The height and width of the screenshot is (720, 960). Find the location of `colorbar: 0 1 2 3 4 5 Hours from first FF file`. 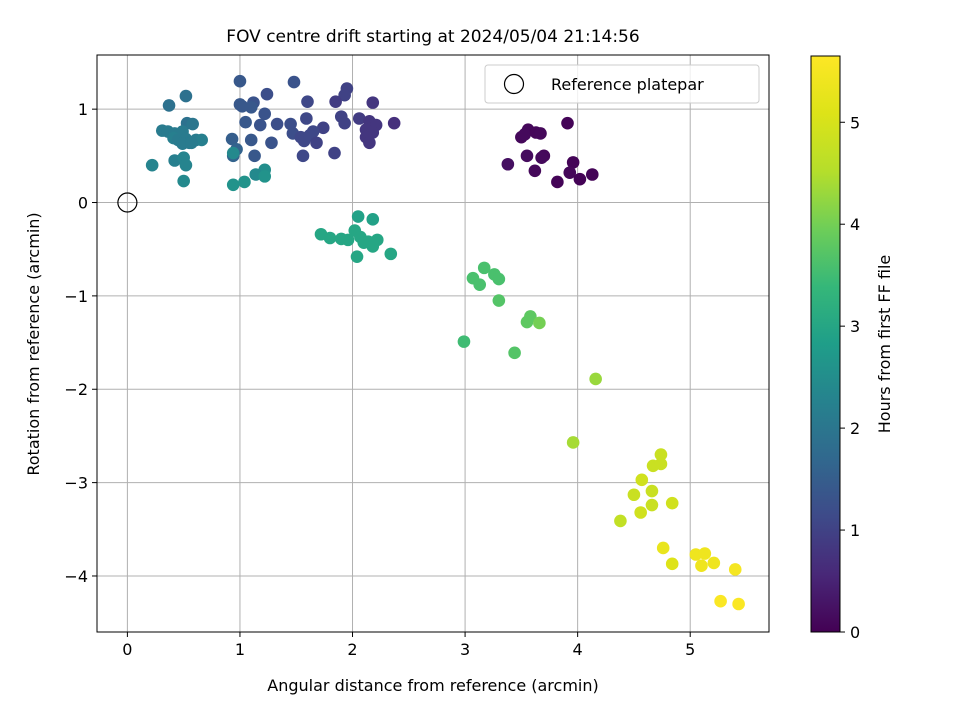

colorbar: 0 1 2 3 4 5 Hours from first FF file is located at coordinates (852, 348).